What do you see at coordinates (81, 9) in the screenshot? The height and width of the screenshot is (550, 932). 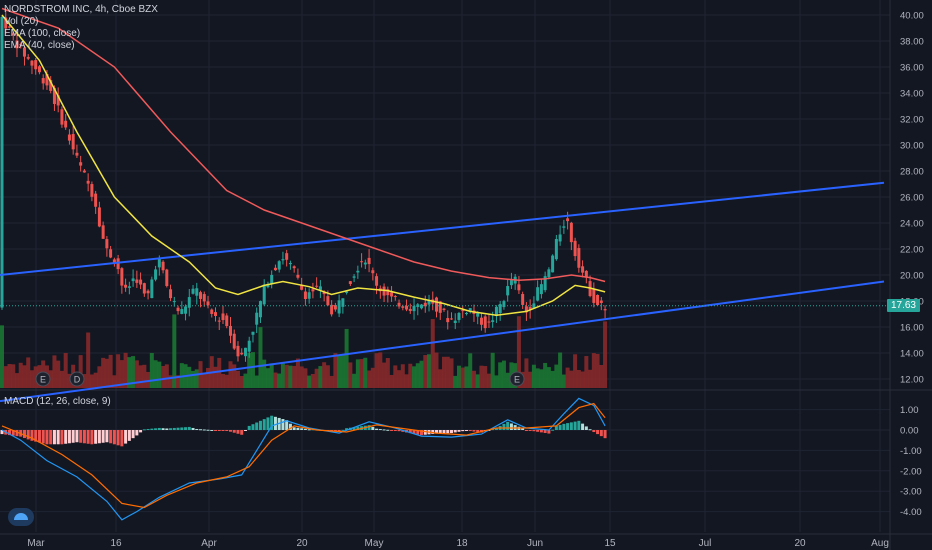 I see `symbol-title: NORDSTROM INC, 4h, Cboe BZX` at bounding box center [81, 9].